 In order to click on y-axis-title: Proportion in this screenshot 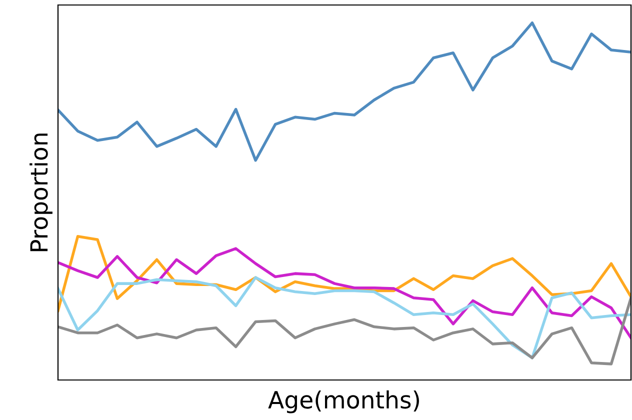, I will do `click(41, 193)`.